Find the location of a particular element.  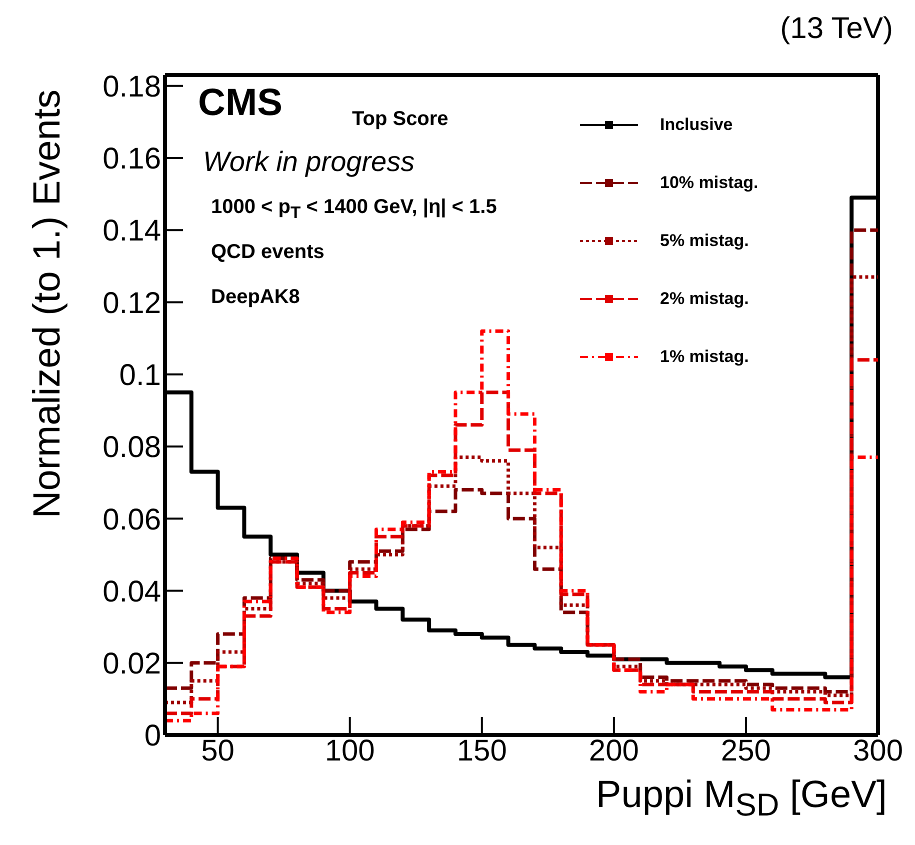

legend-label: Inclusive is located at coordinates (696, 125).